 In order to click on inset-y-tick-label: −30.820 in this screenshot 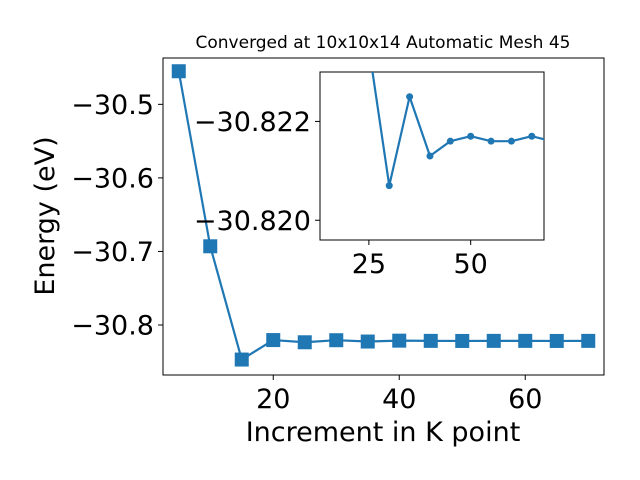, I will do `click(252, 221)`.